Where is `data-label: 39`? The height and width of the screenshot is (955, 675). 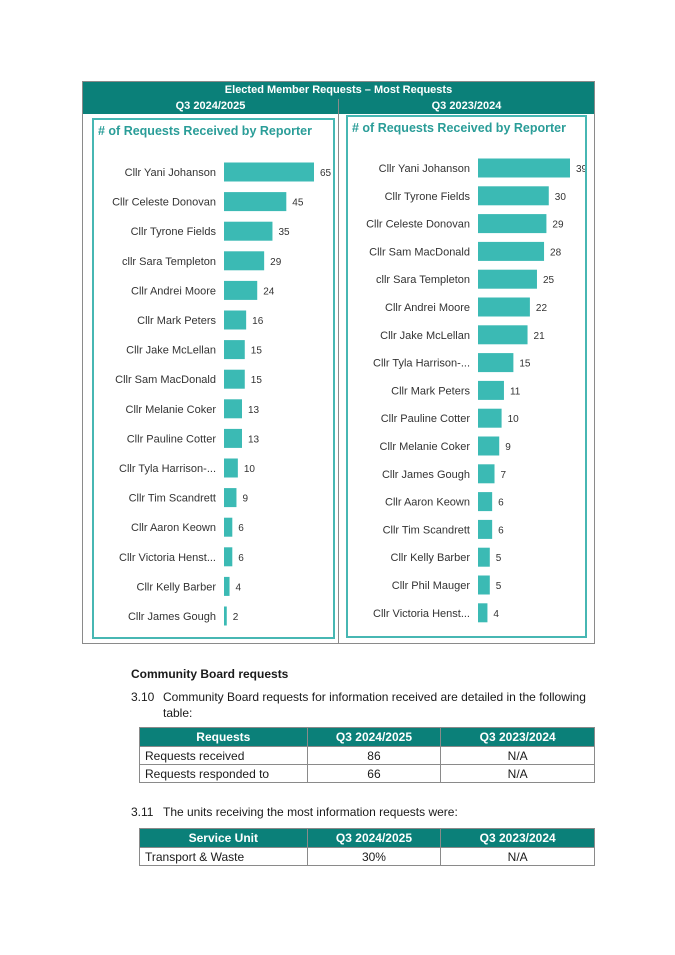 data-label: 39 is located at coordinates (580, 169).